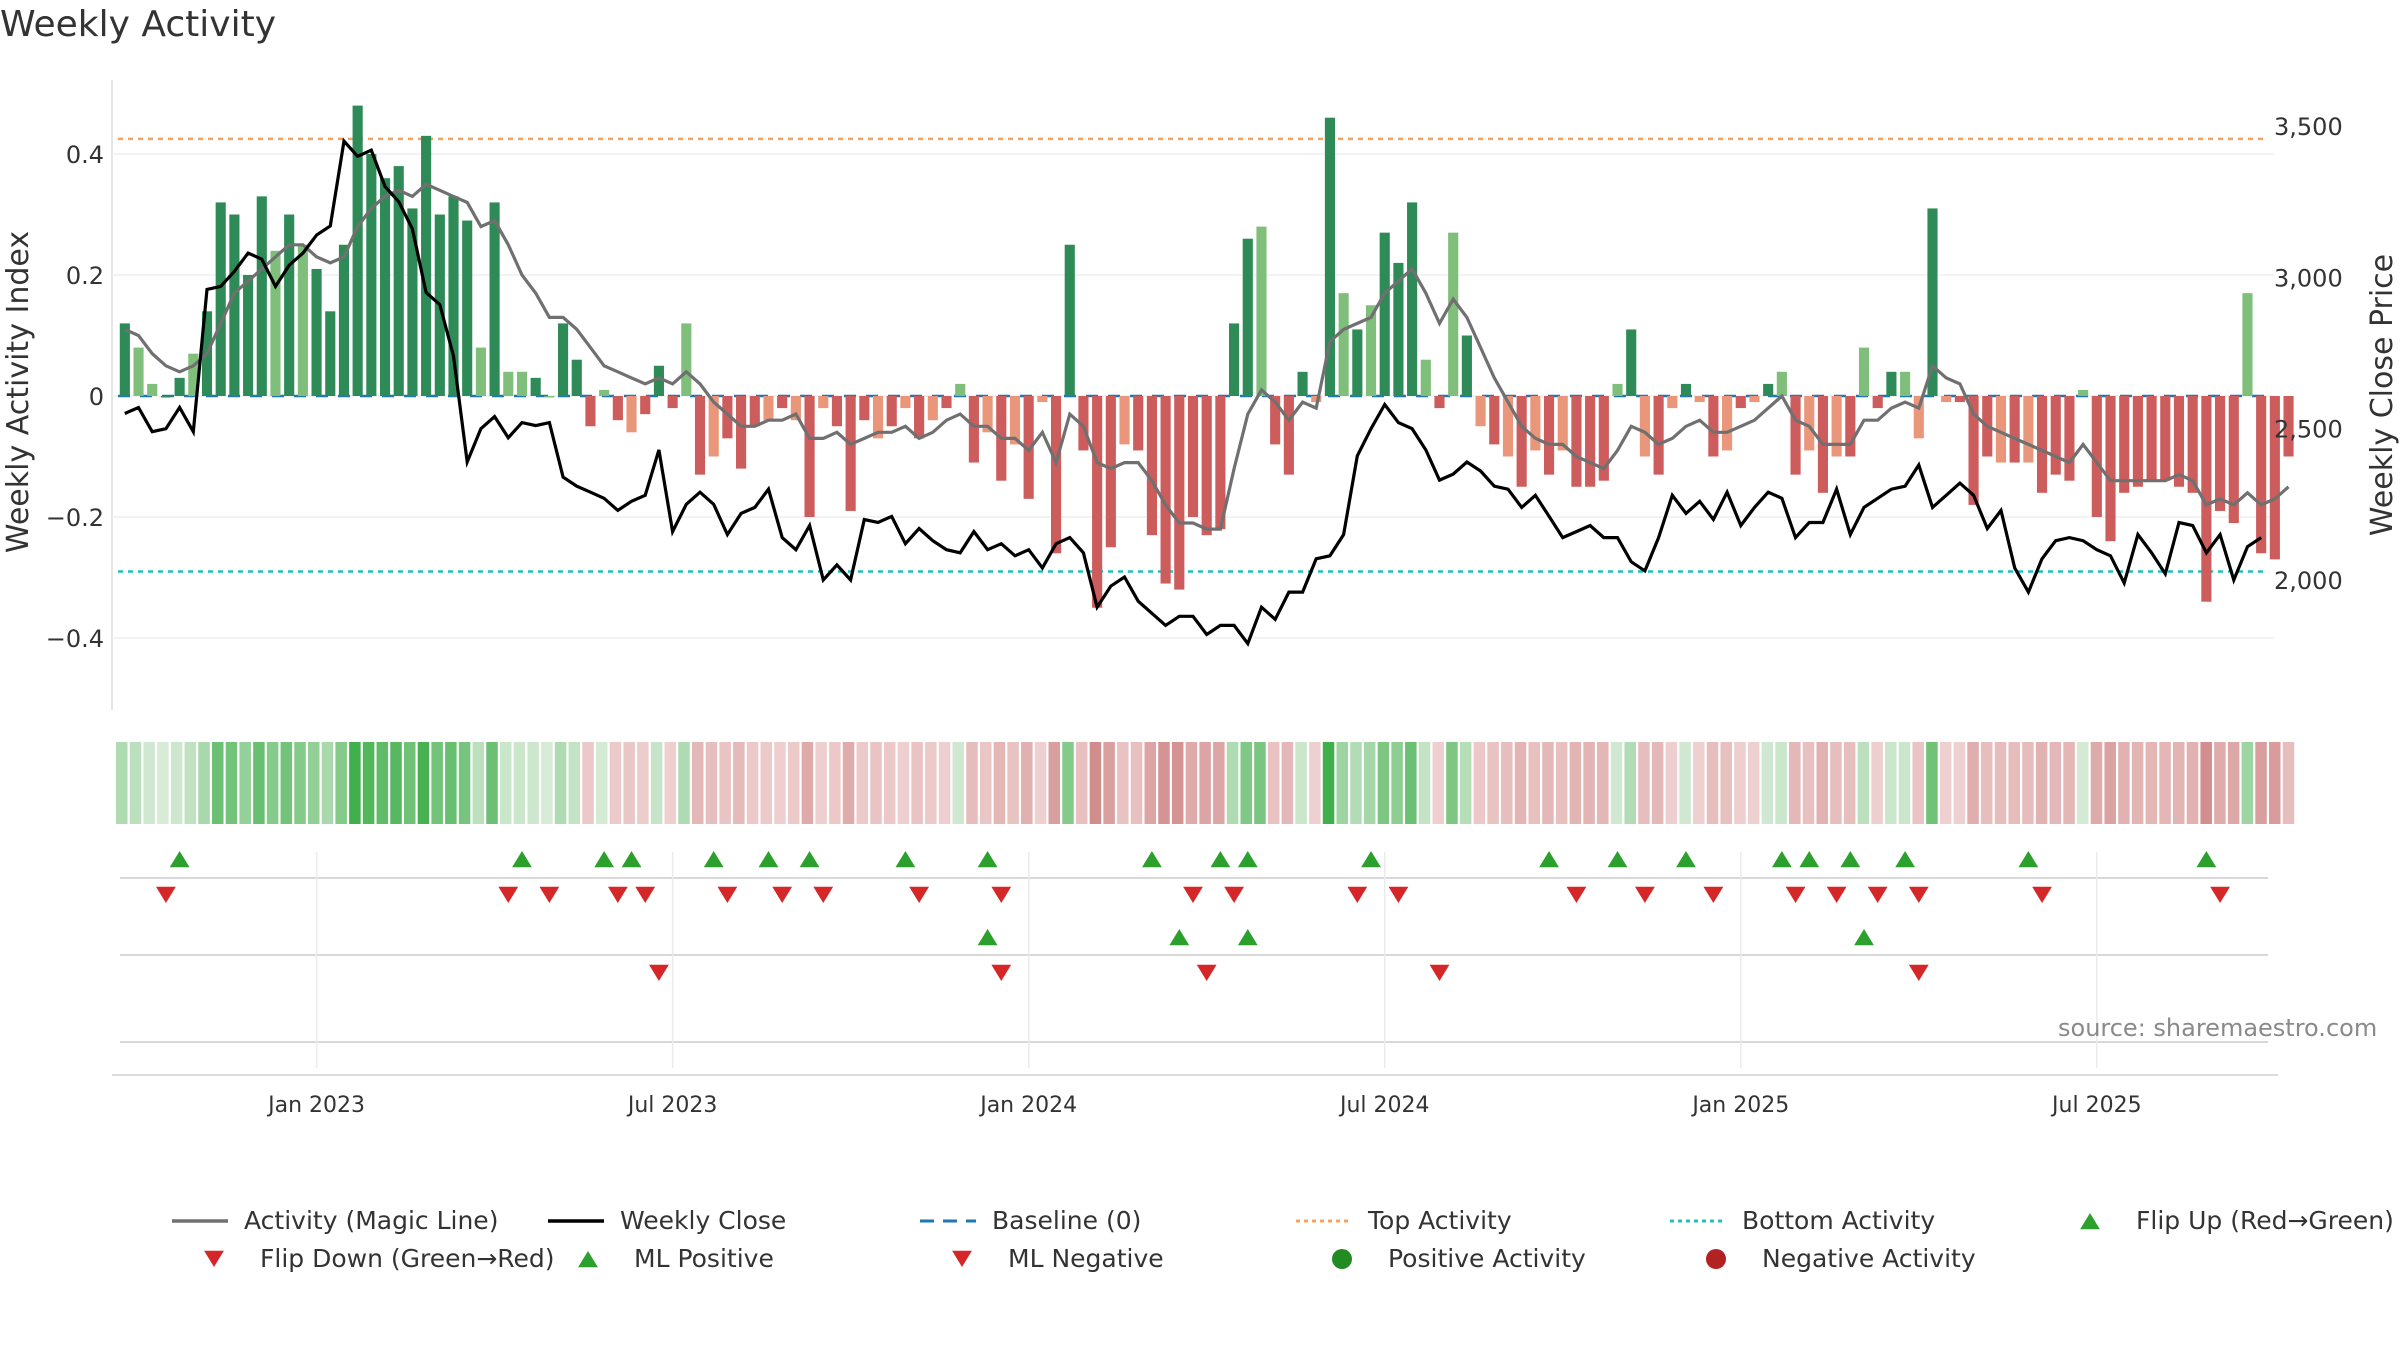 The width and height of the screenshot is (2400, 1350). I want to click on x-tick-label: Jul 2024, so click(1384, 1105).